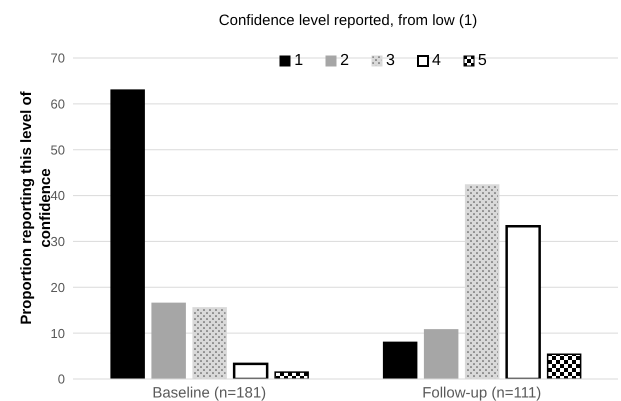  I want to click on y-tick-label: 70, so click(57, 58).